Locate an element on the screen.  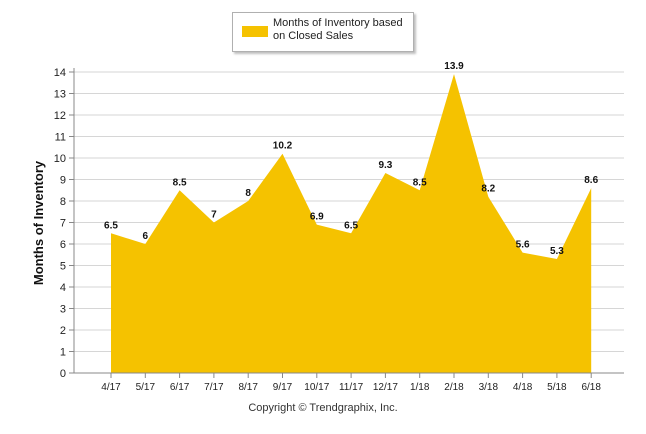
y-tick-label: 2 is located at coordinates (63, 331).